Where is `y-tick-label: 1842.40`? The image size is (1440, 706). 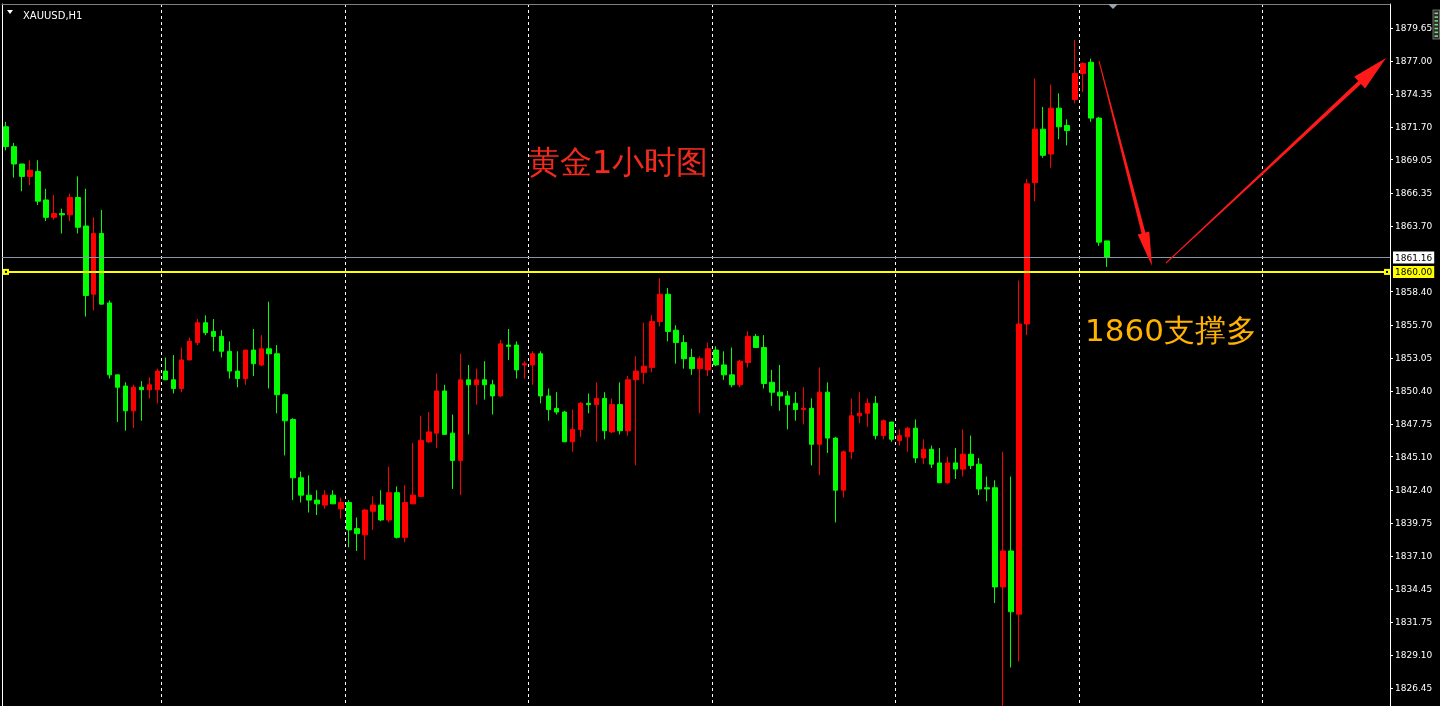
y-tick-label: 1842.40 is located at coordinates (1414, 490).